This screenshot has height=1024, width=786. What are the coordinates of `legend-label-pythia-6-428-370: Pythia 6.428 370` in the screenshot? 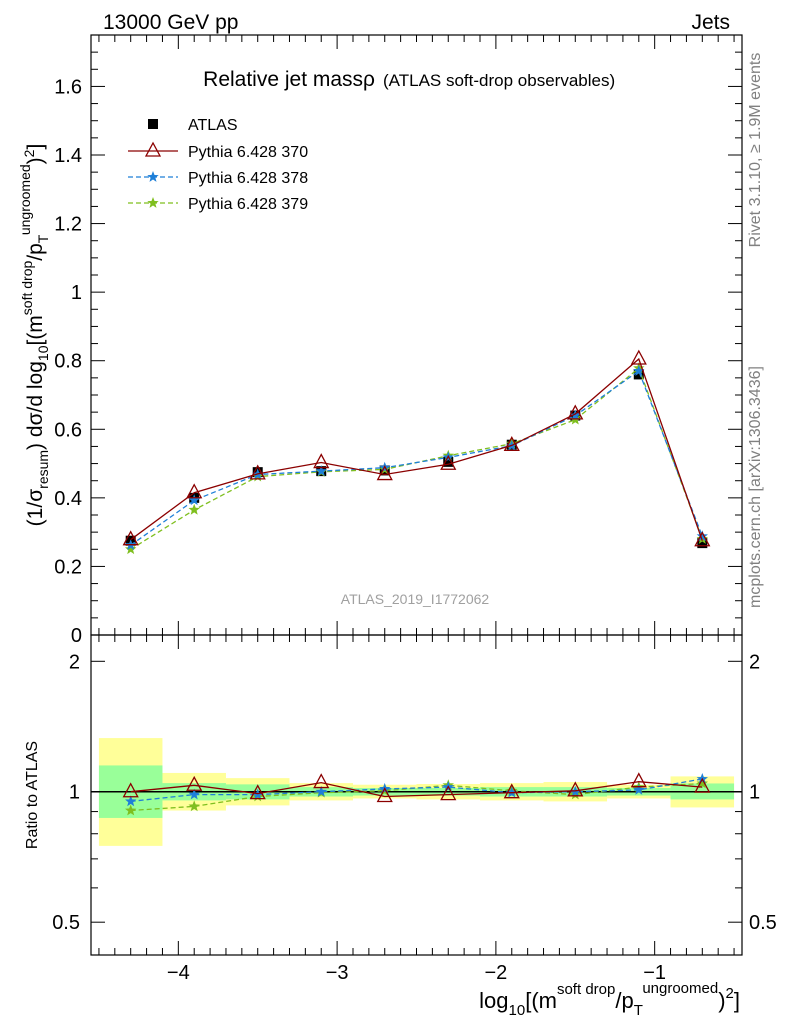 It's located at (248, 152).